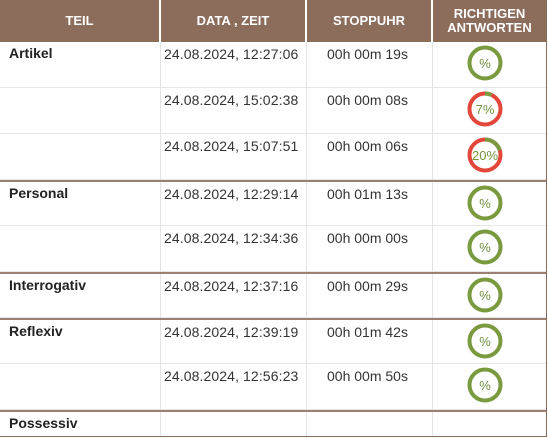 Image resolution: width=548 pixels, height=438 pixels. I want to click on score-percent: 7%, so click(485, 109).